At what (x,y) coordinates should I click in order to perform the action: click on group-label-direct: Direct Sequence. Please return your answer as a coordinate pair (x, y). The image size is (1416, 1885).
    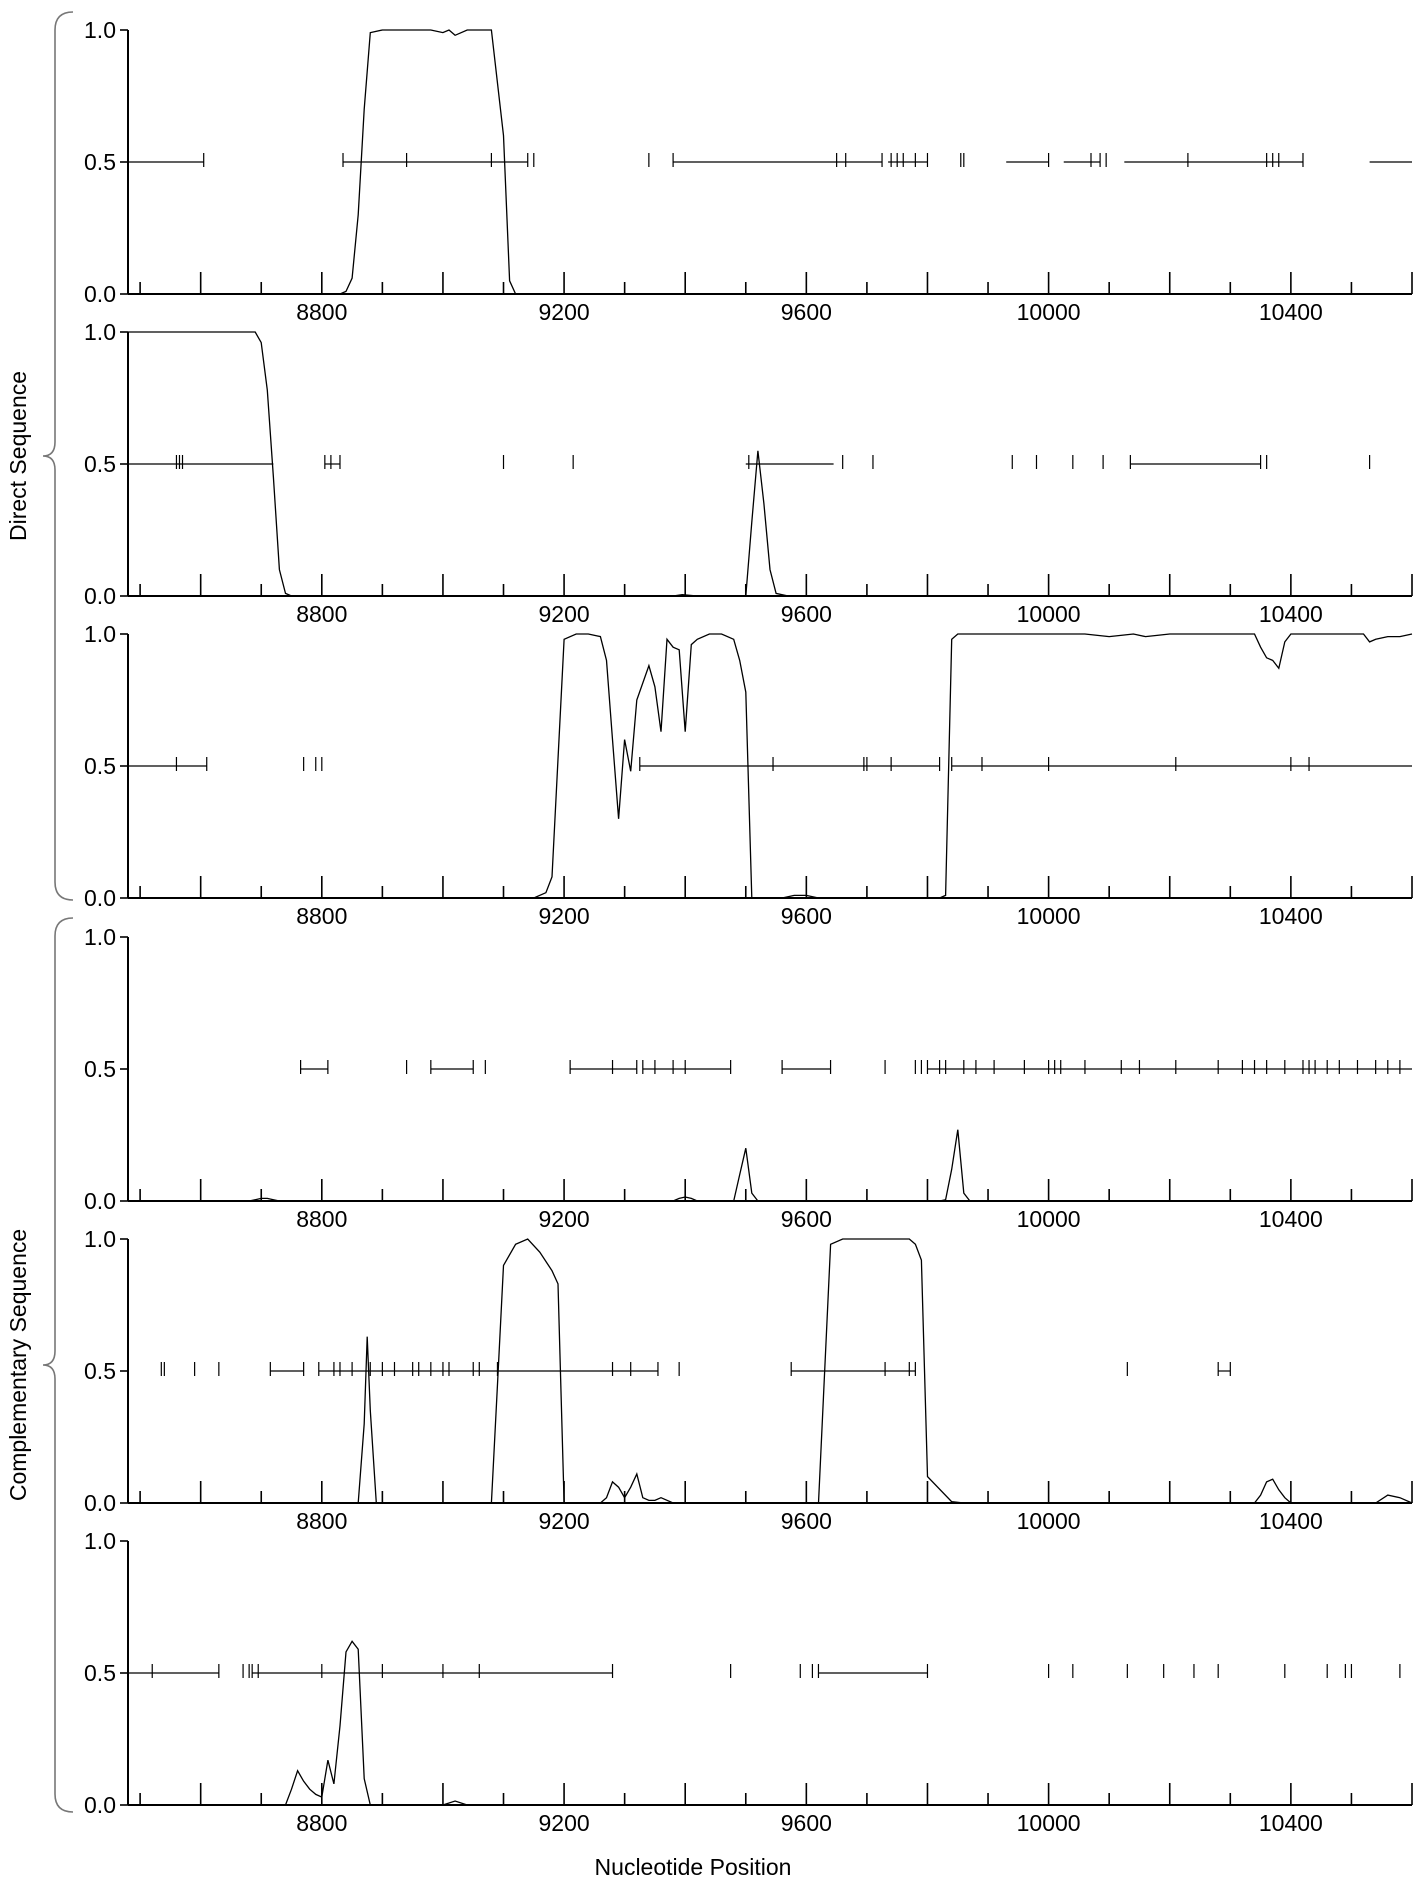
    Looking at the image, I should click on (18, 456).